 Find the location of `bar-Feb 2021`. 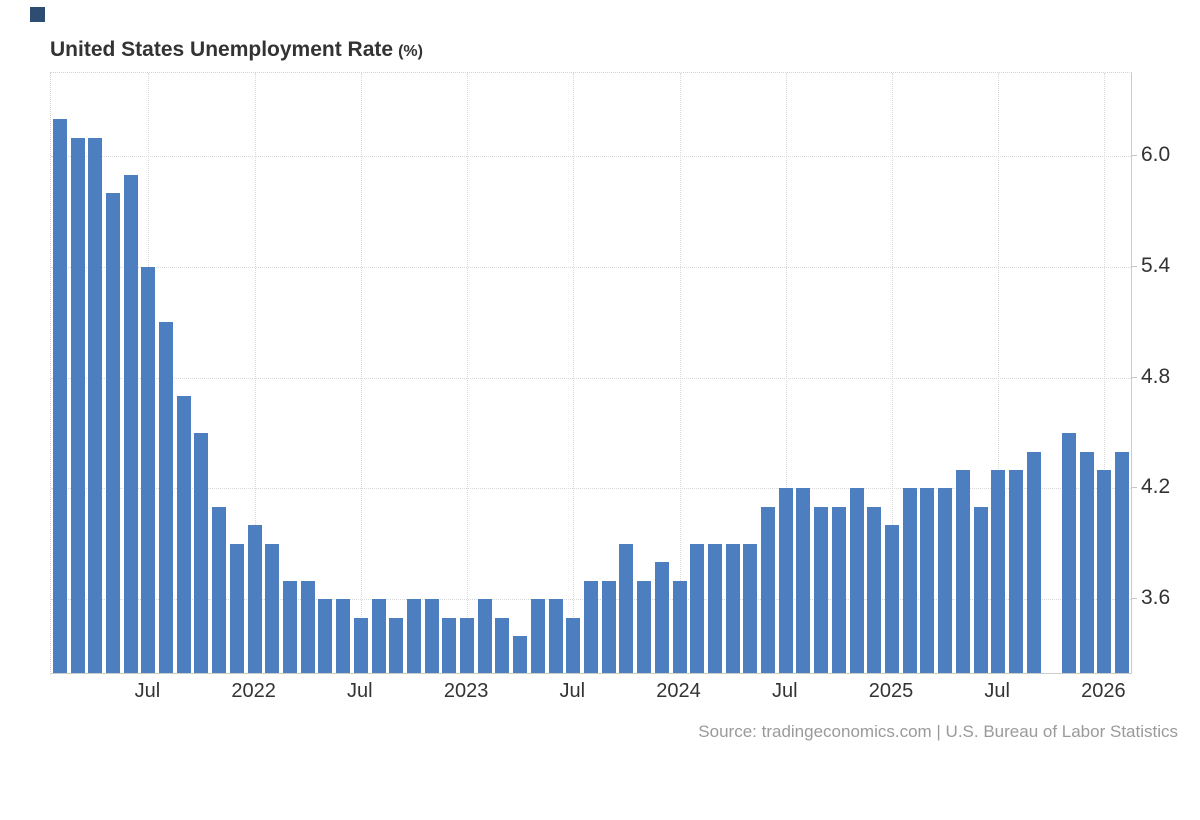

bar-Feb 2021 is located at coordinates (59, 396).